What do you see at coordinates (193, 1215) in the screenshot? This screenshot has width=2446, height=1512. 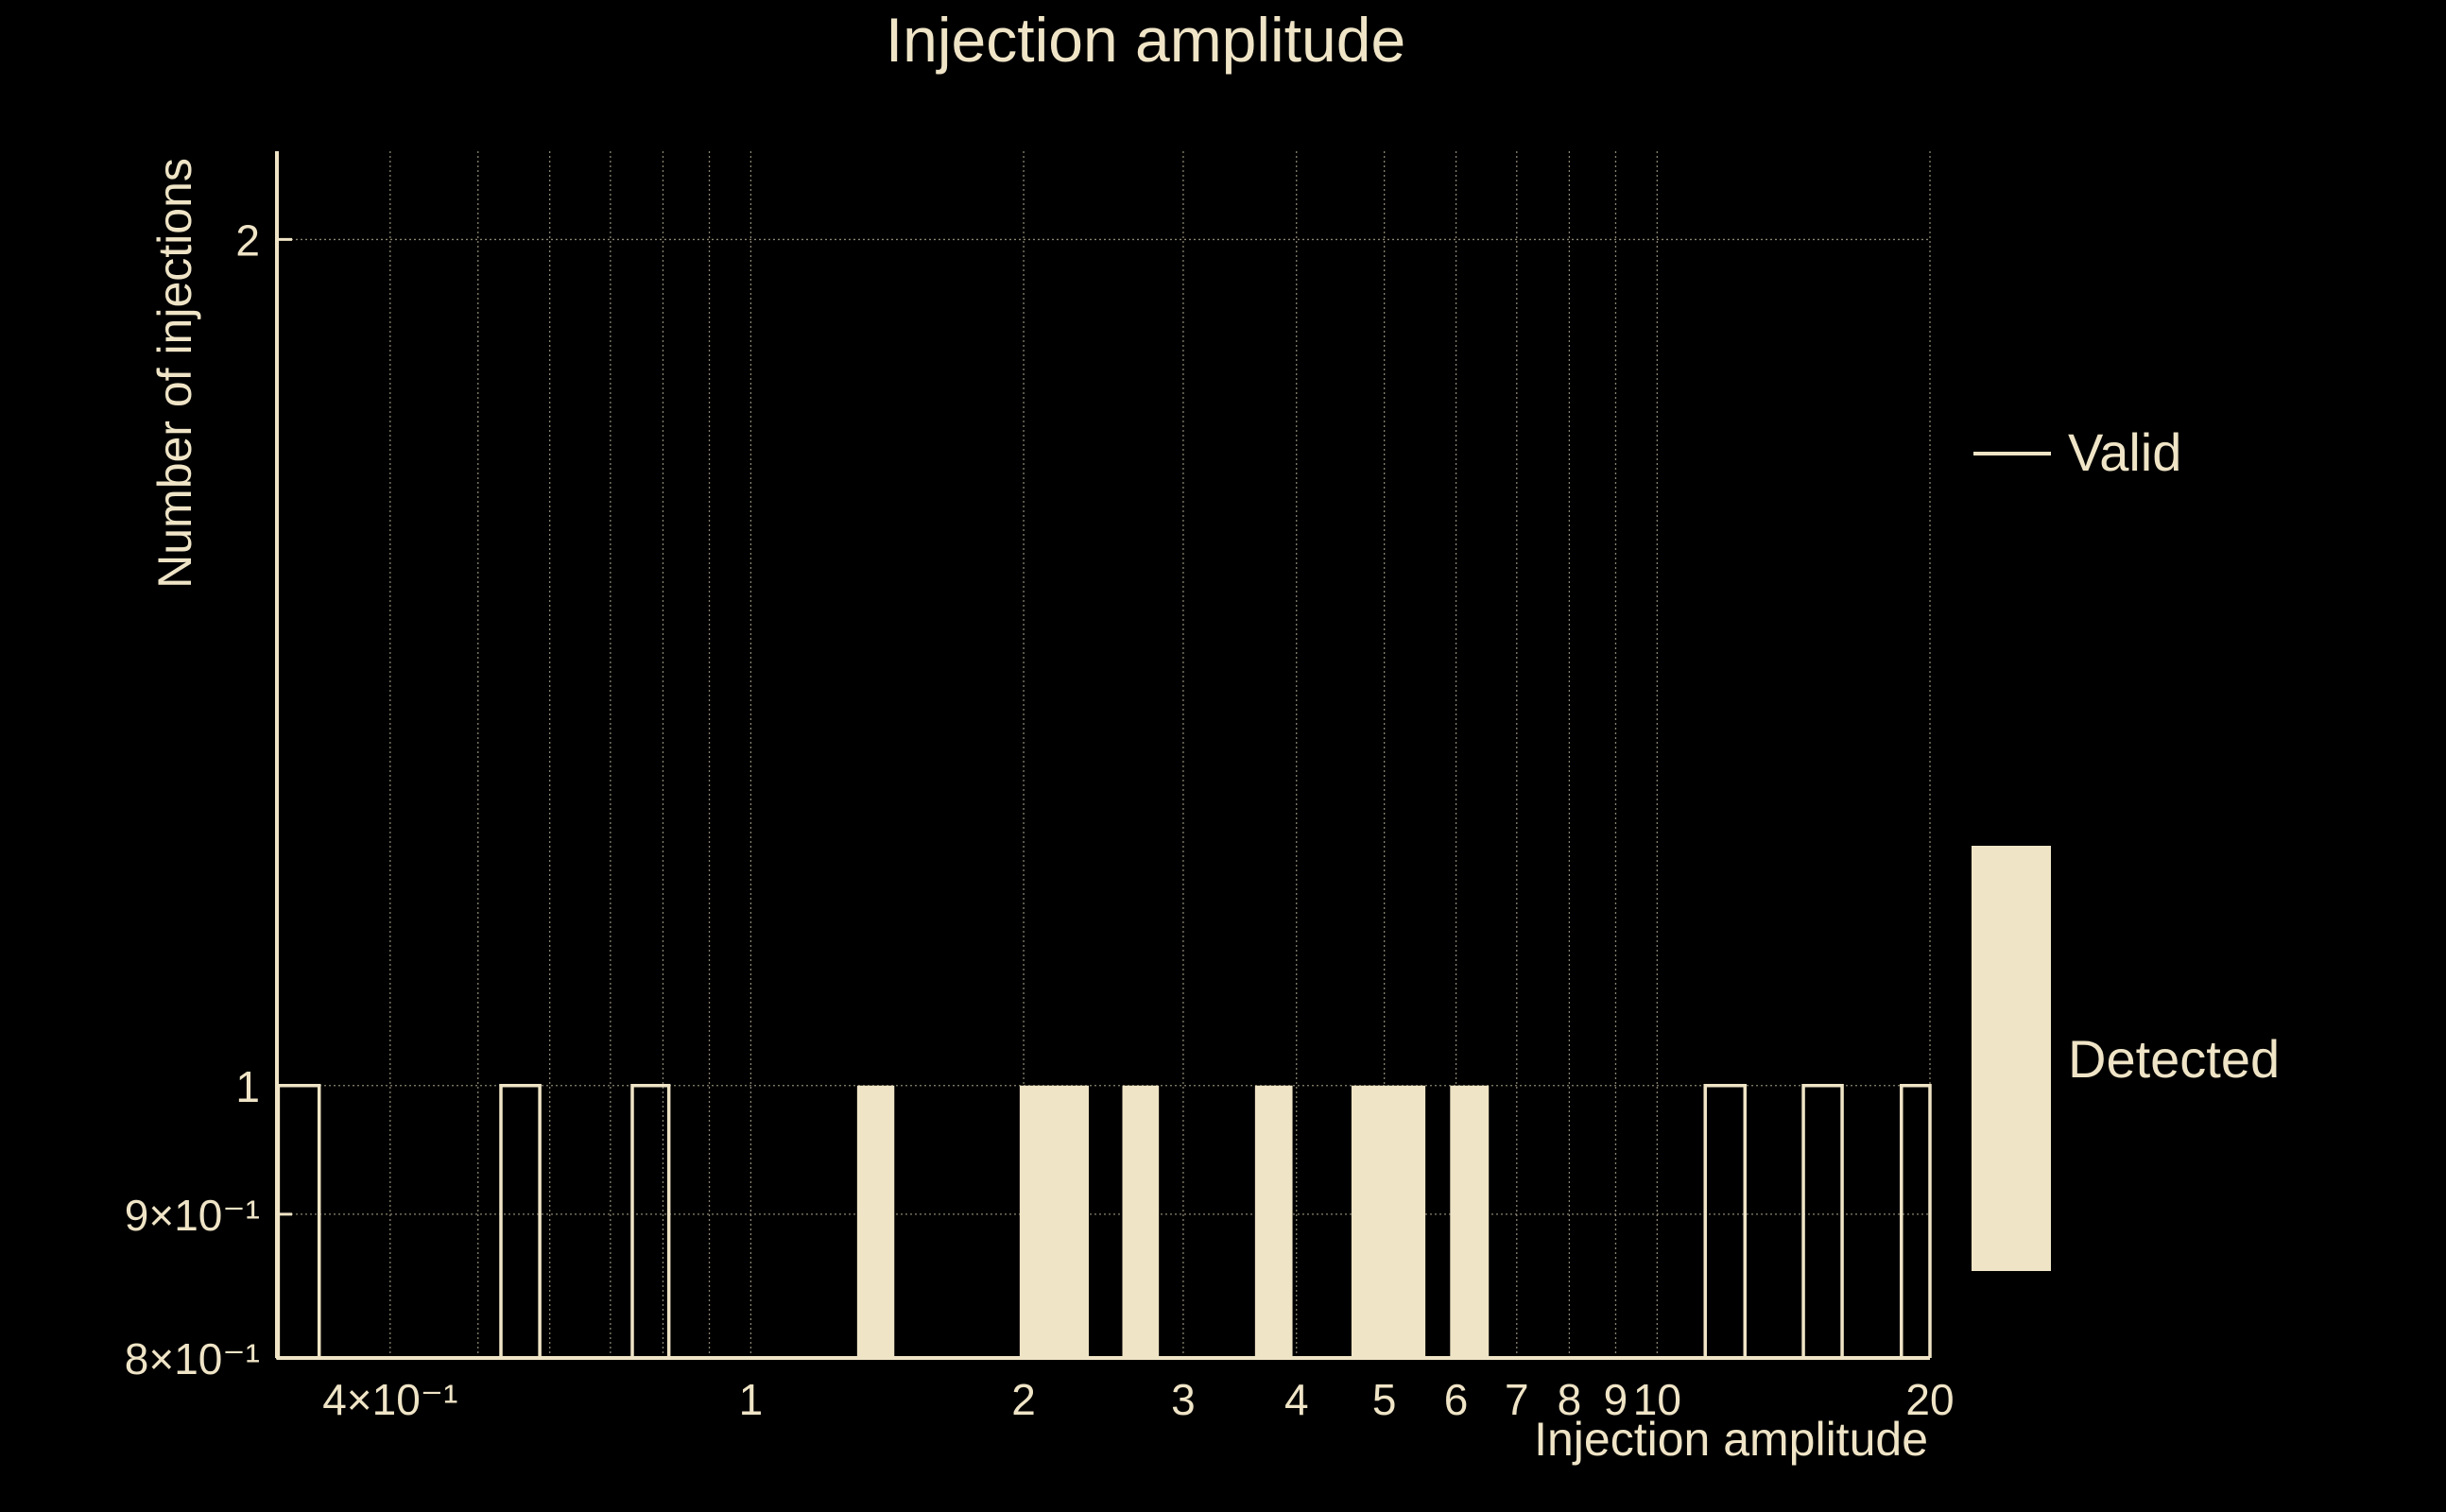 I see `y-tick-label: 9×10⁻¹` at bounding box center [193, 1215].